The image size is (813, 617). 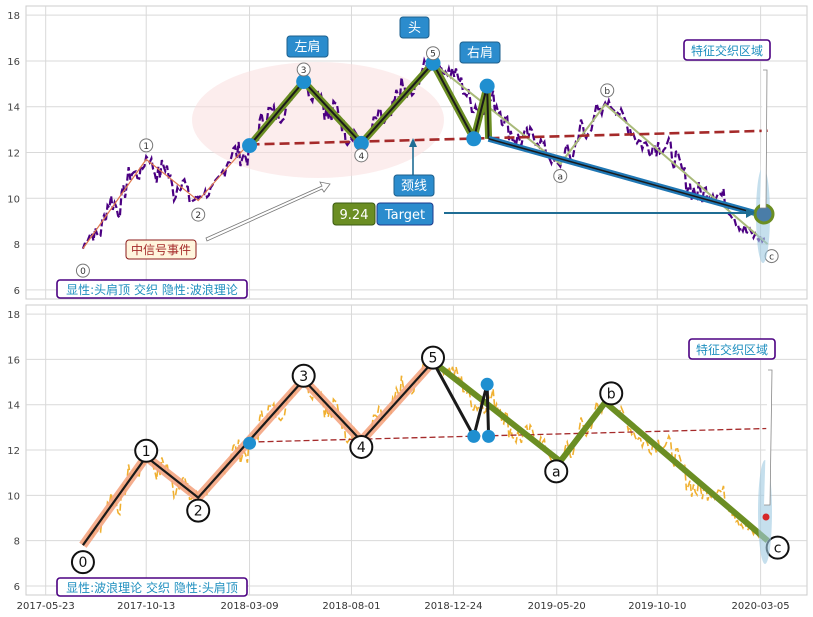 I want to click on pattern-highlight-zone, so click(x=318, y=120).